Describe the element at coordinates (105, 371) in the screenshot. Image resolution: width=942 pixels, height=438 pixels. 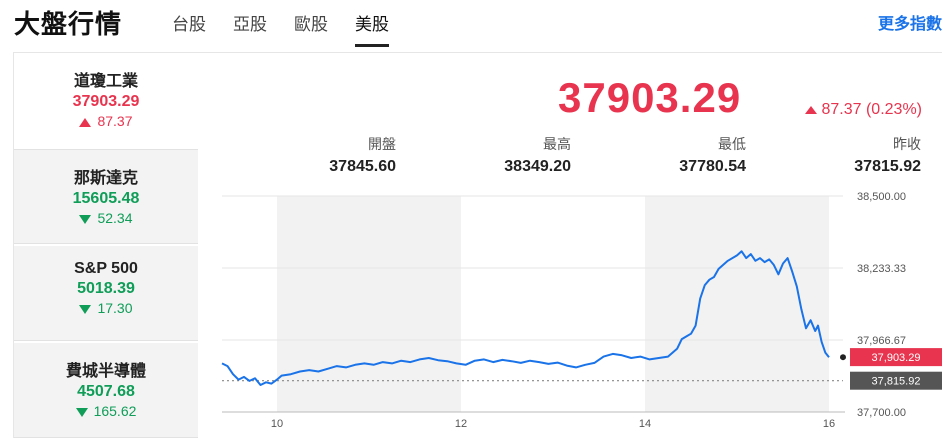
I see `index-name: 費城半導體` at that location.